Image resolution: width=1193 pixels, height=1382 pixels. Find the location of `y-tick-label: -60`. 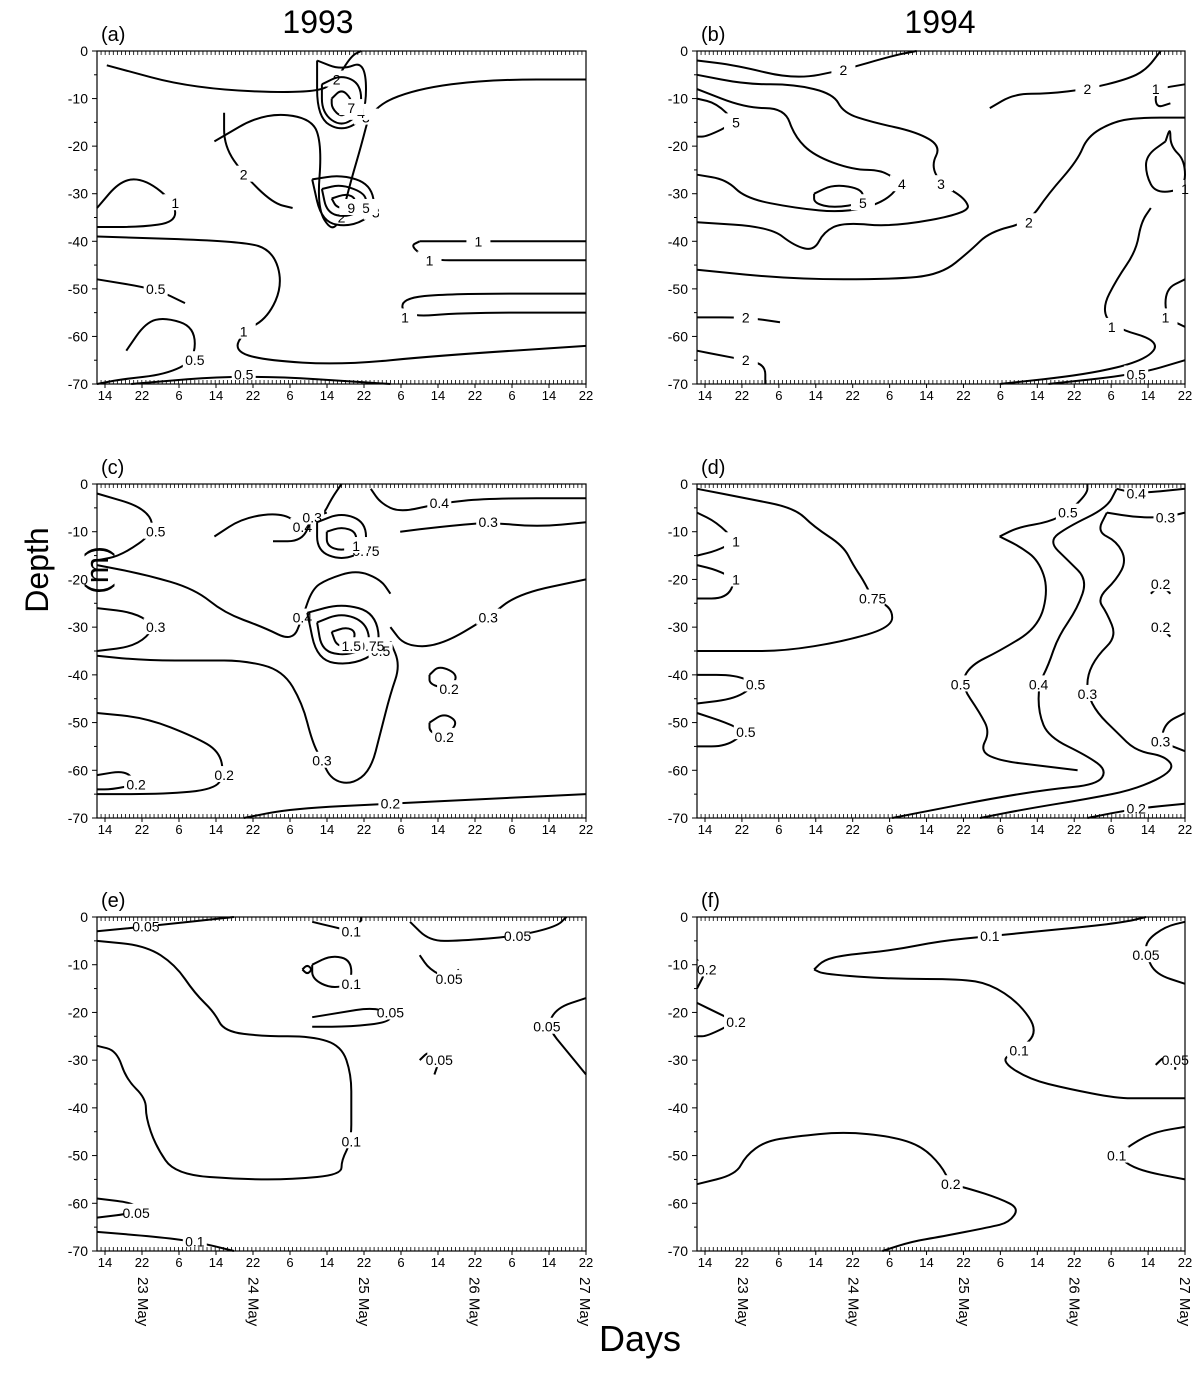

y-tick-label: -60 is located at coordinates (678, 336).